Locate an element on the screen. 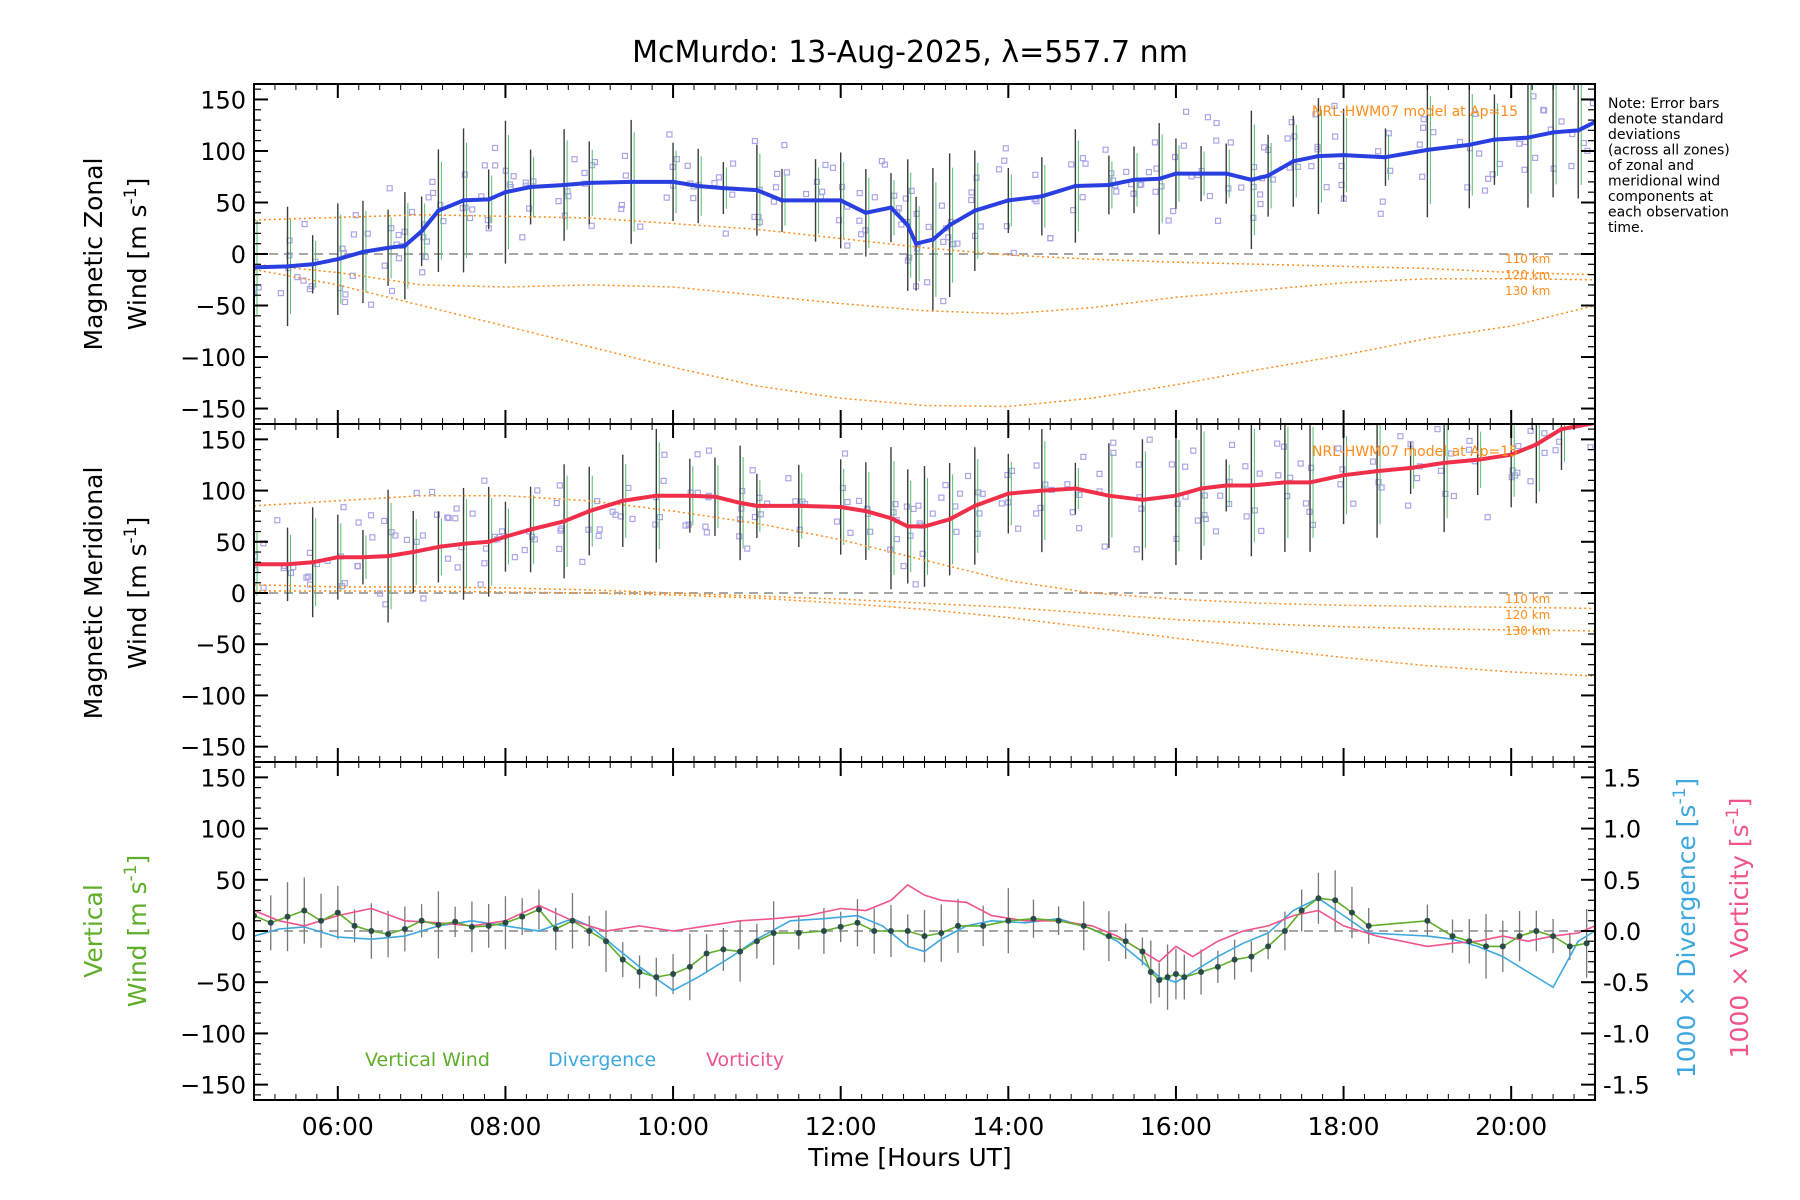 The height and width of the screenshot is (1200, 1800). model-line is located at coordinates (924, 608).